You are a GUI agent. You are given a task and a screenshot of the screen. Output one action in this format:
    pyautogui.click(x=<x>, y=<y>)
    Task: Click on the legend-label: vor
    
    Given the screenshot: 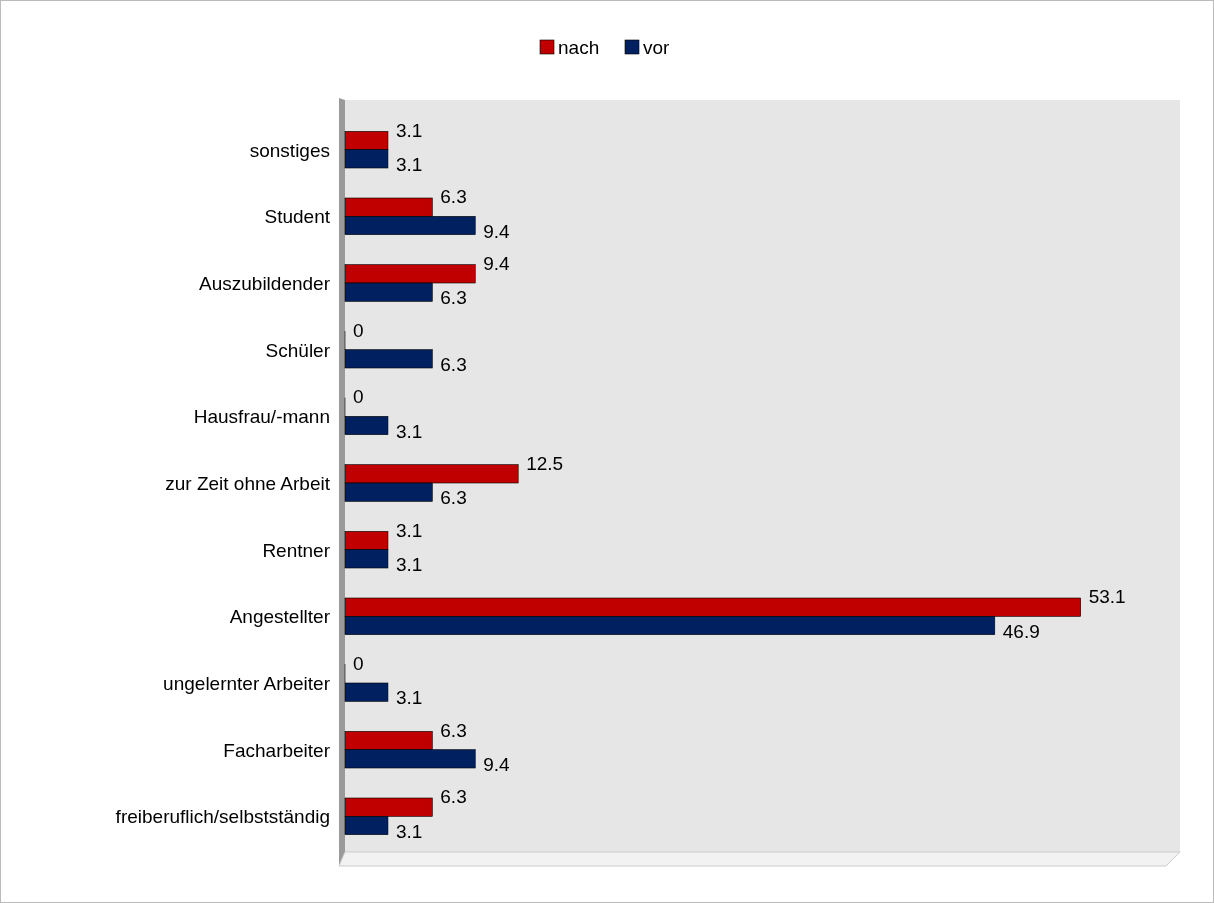 What is the action you would take?
    pyautogui.click(x=657, y=47)
    